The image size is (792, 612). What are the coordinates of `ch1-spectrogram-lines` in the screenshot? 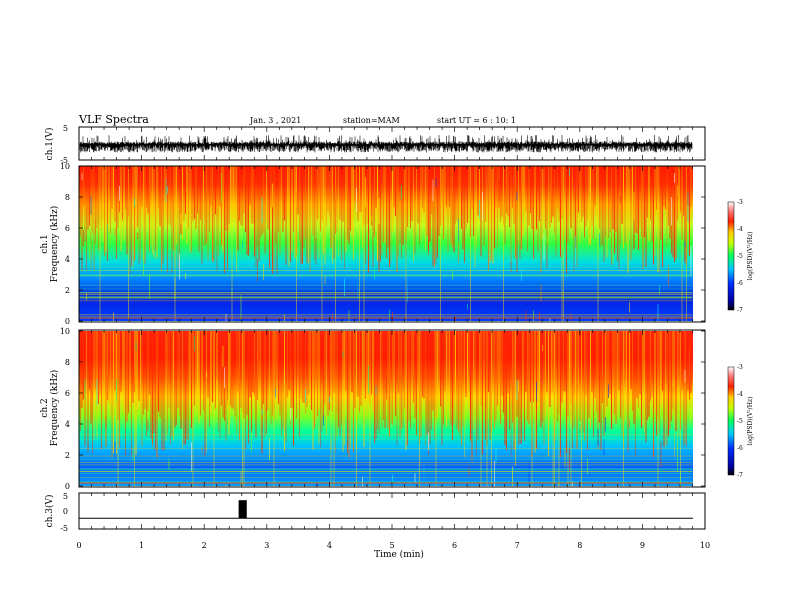 It's located at (386, 292).